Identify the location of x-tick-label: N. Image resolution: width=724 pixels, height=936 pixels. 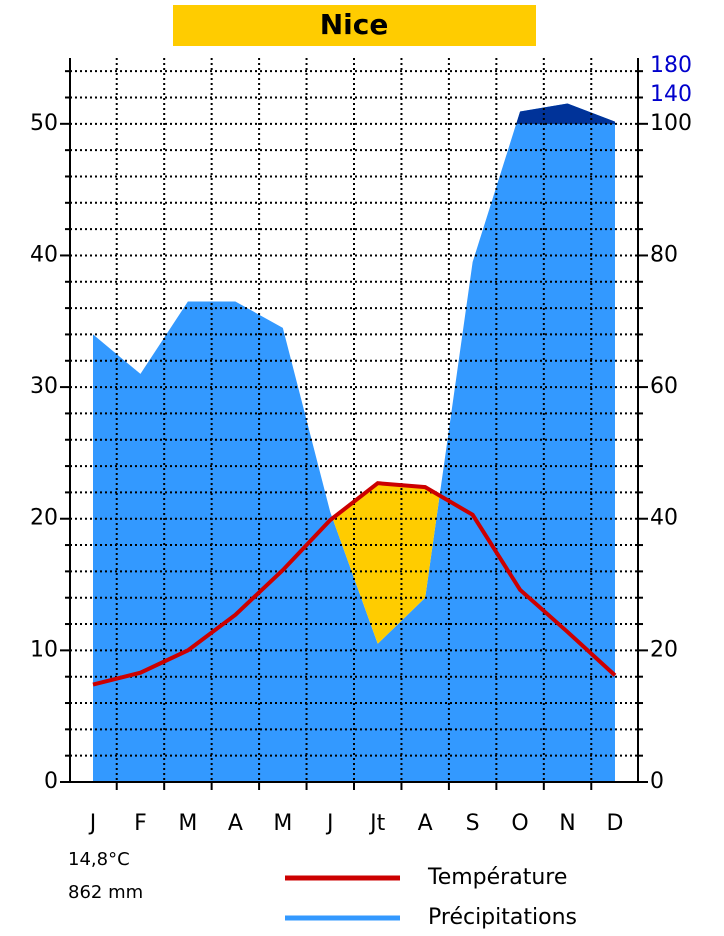
(567, 823).